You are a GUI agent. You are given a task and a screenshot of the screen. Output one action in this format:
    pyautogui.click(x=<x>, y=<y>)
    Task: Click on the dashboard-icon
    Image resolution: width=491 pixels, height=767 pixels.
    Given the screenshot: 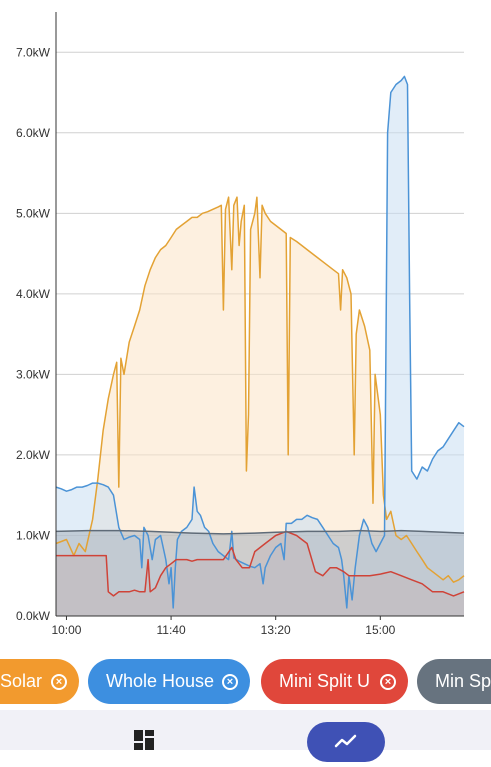 What is the action you would take?
    pyautogui.click(x=145, y=740)
    